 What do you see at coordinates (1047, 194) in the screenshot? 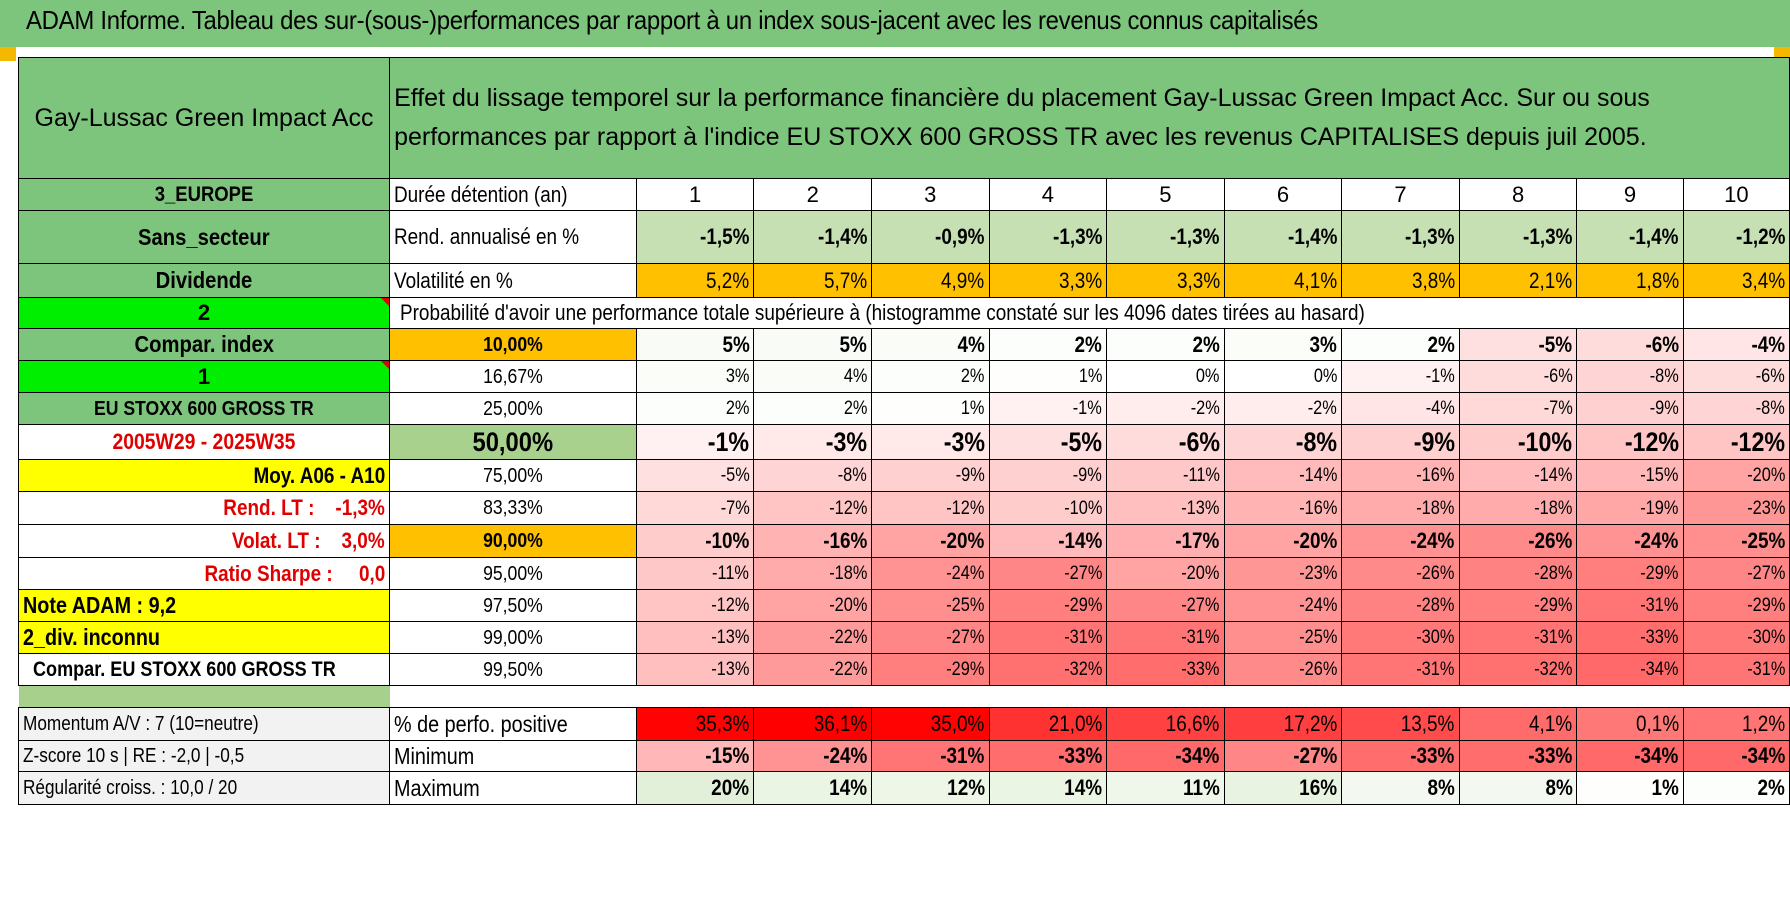
I see `year-header-text: 4` at bounding box center [1047, 194].